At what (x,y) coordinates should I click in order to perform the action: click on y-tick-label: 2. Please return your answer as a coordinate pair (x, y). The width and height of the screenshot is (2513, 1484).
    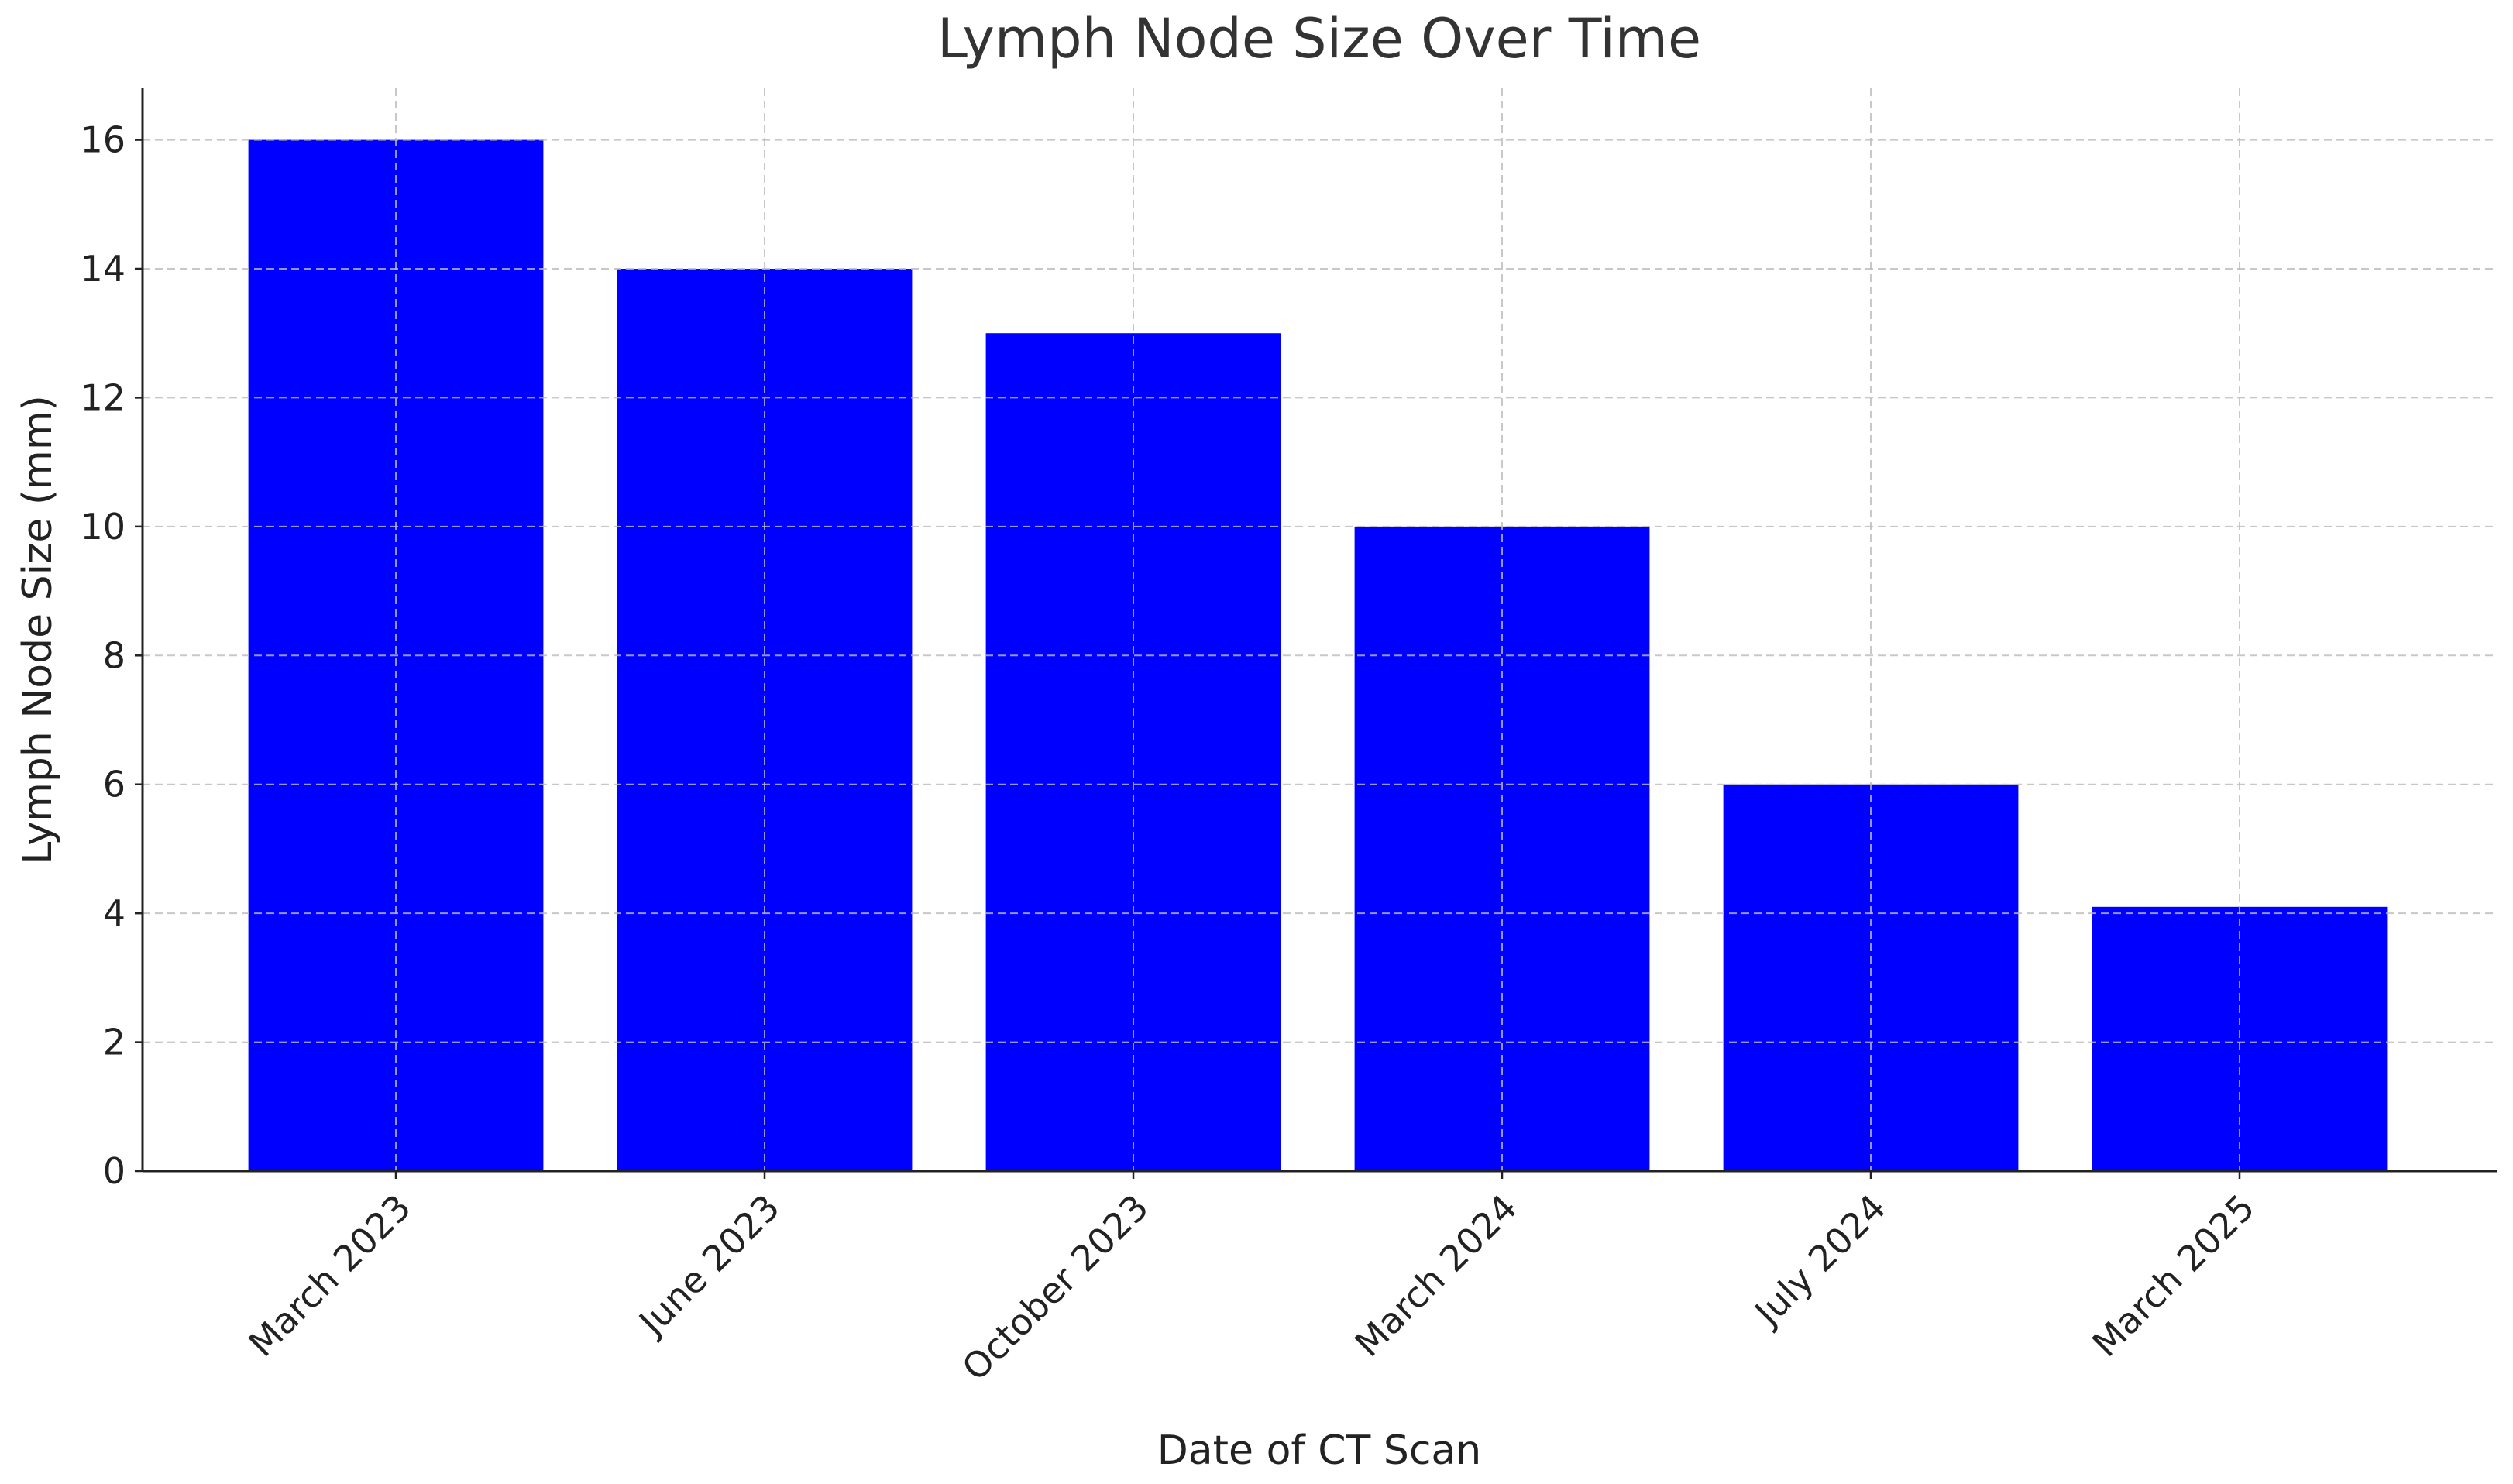
    Looking at the image, I should click on (114, 1042).